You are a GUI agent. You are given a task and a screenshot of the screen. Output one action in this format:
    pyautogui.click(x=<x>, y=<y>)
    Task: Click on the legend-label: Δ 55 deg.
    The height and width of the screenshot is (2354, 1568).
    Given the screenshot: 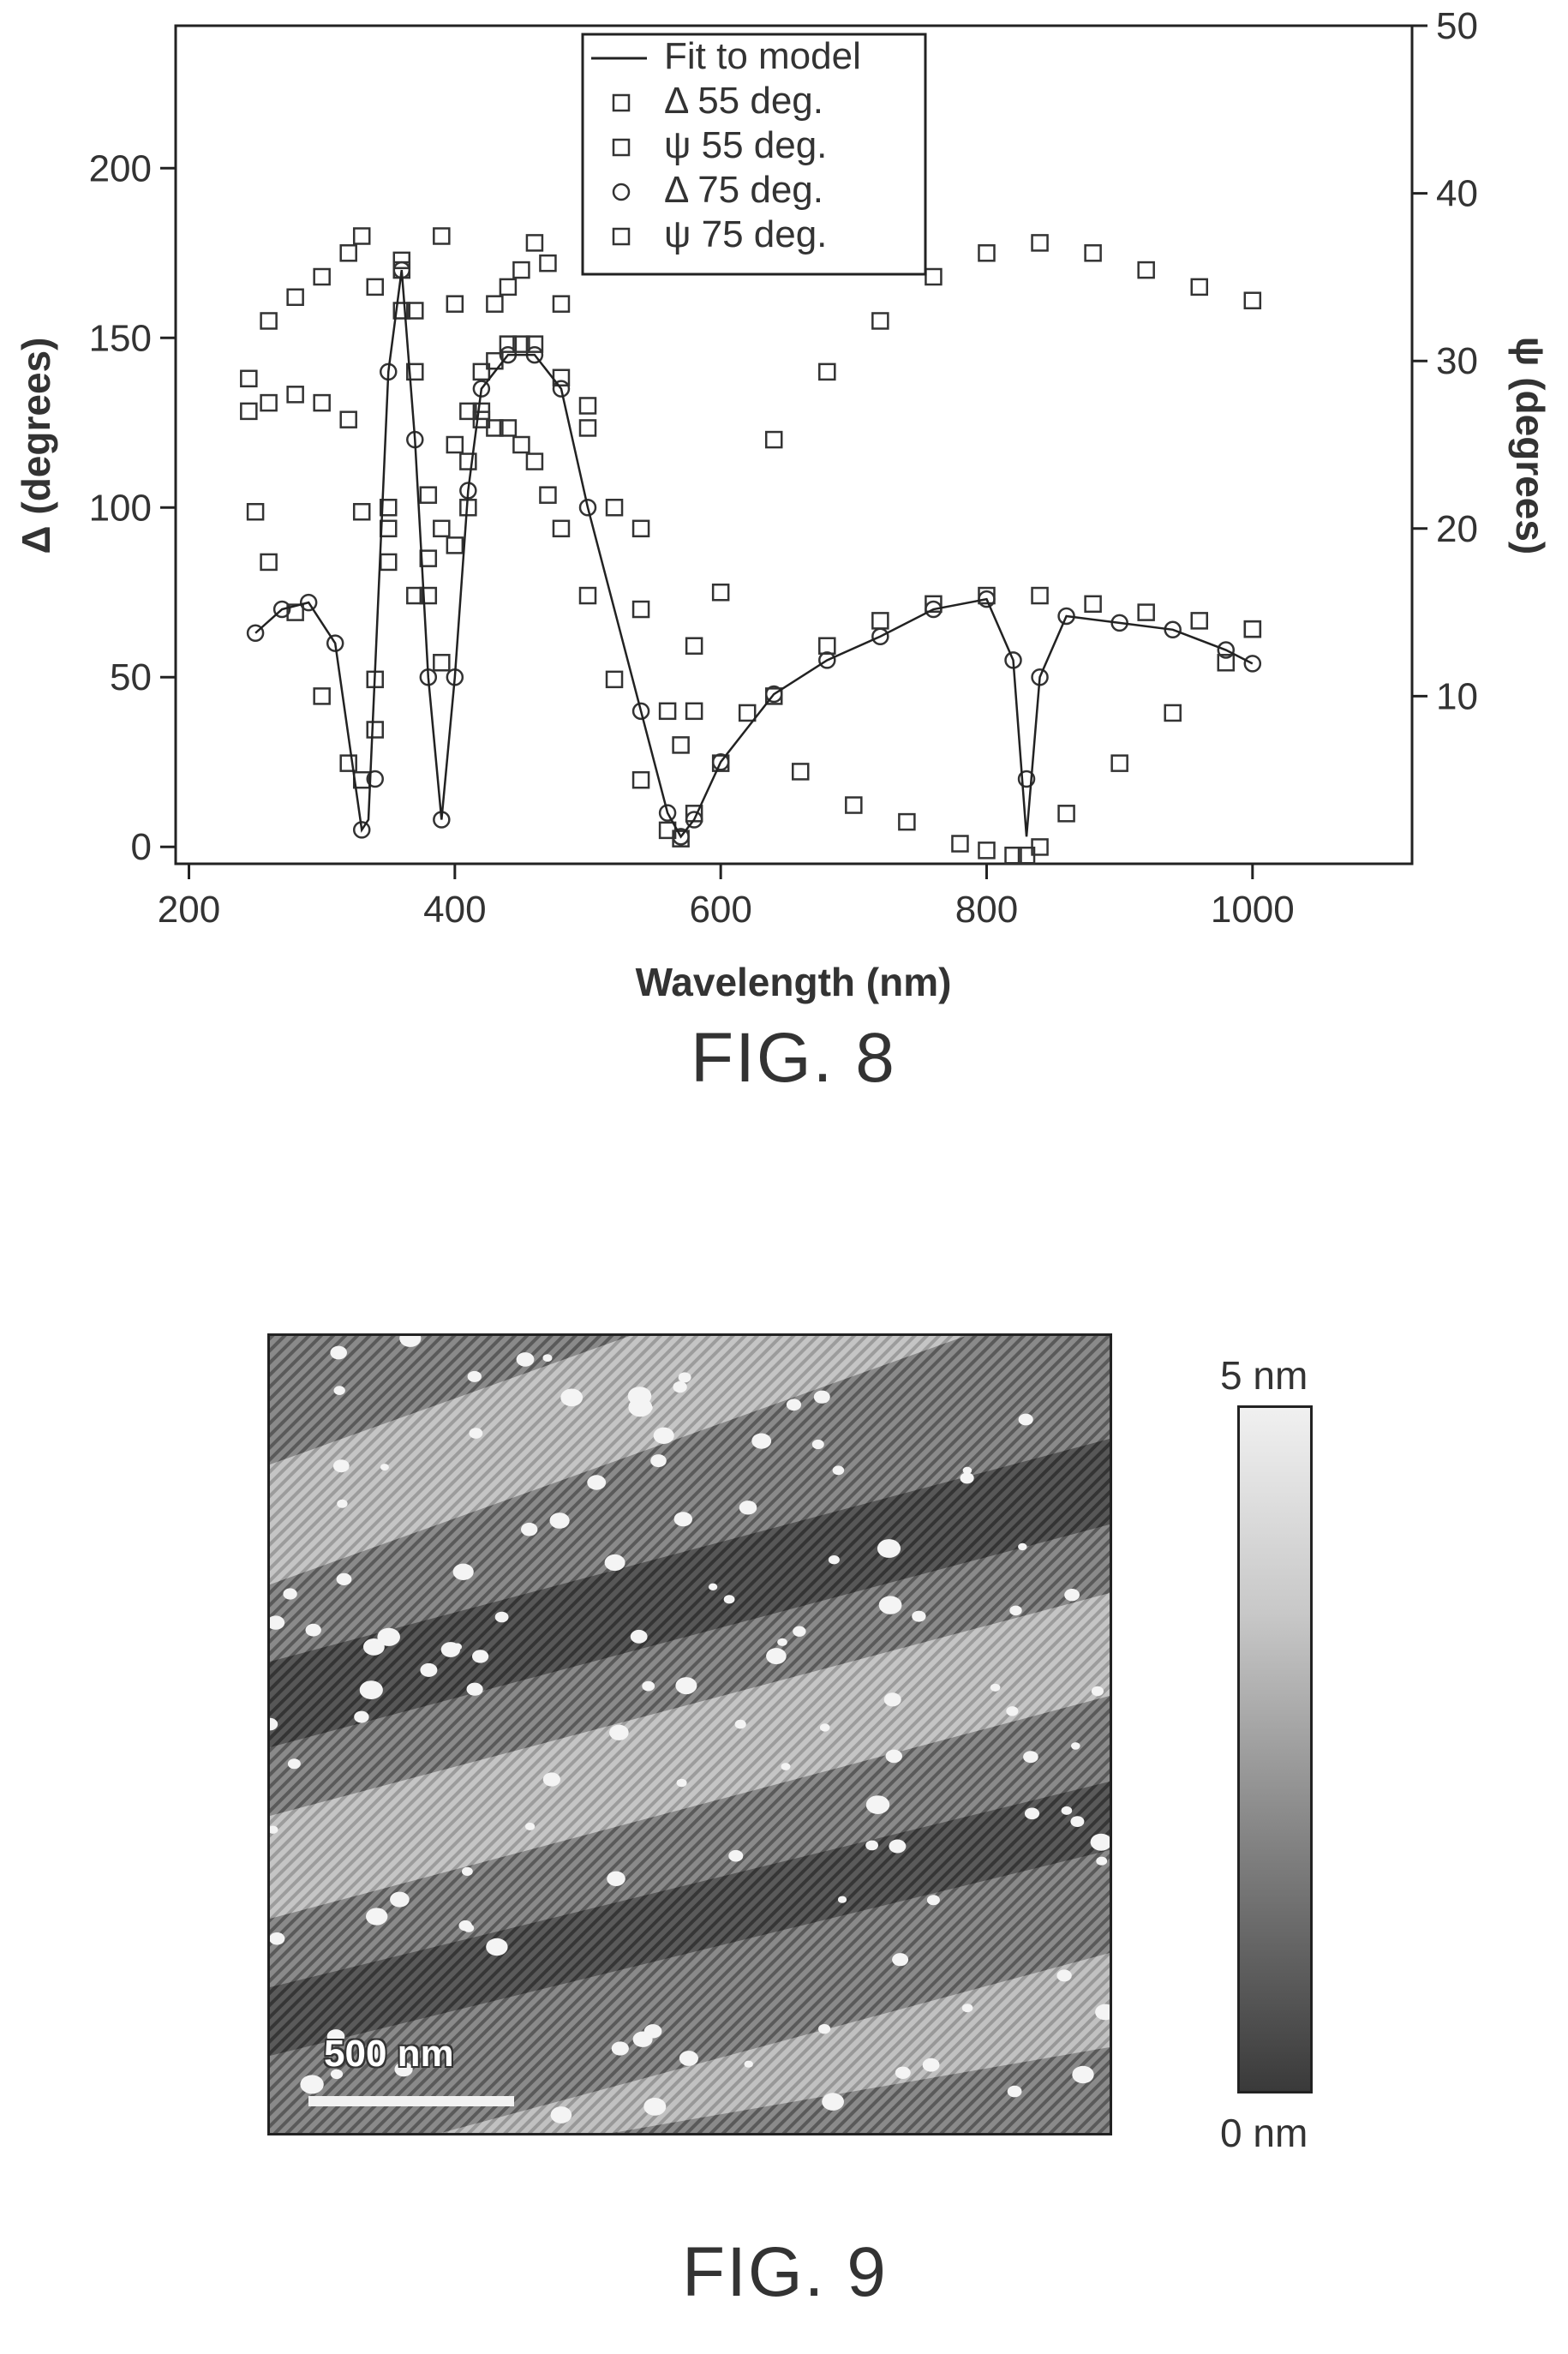 What is the action you would take?
    pyautogui.click(x=744, y=101)
    